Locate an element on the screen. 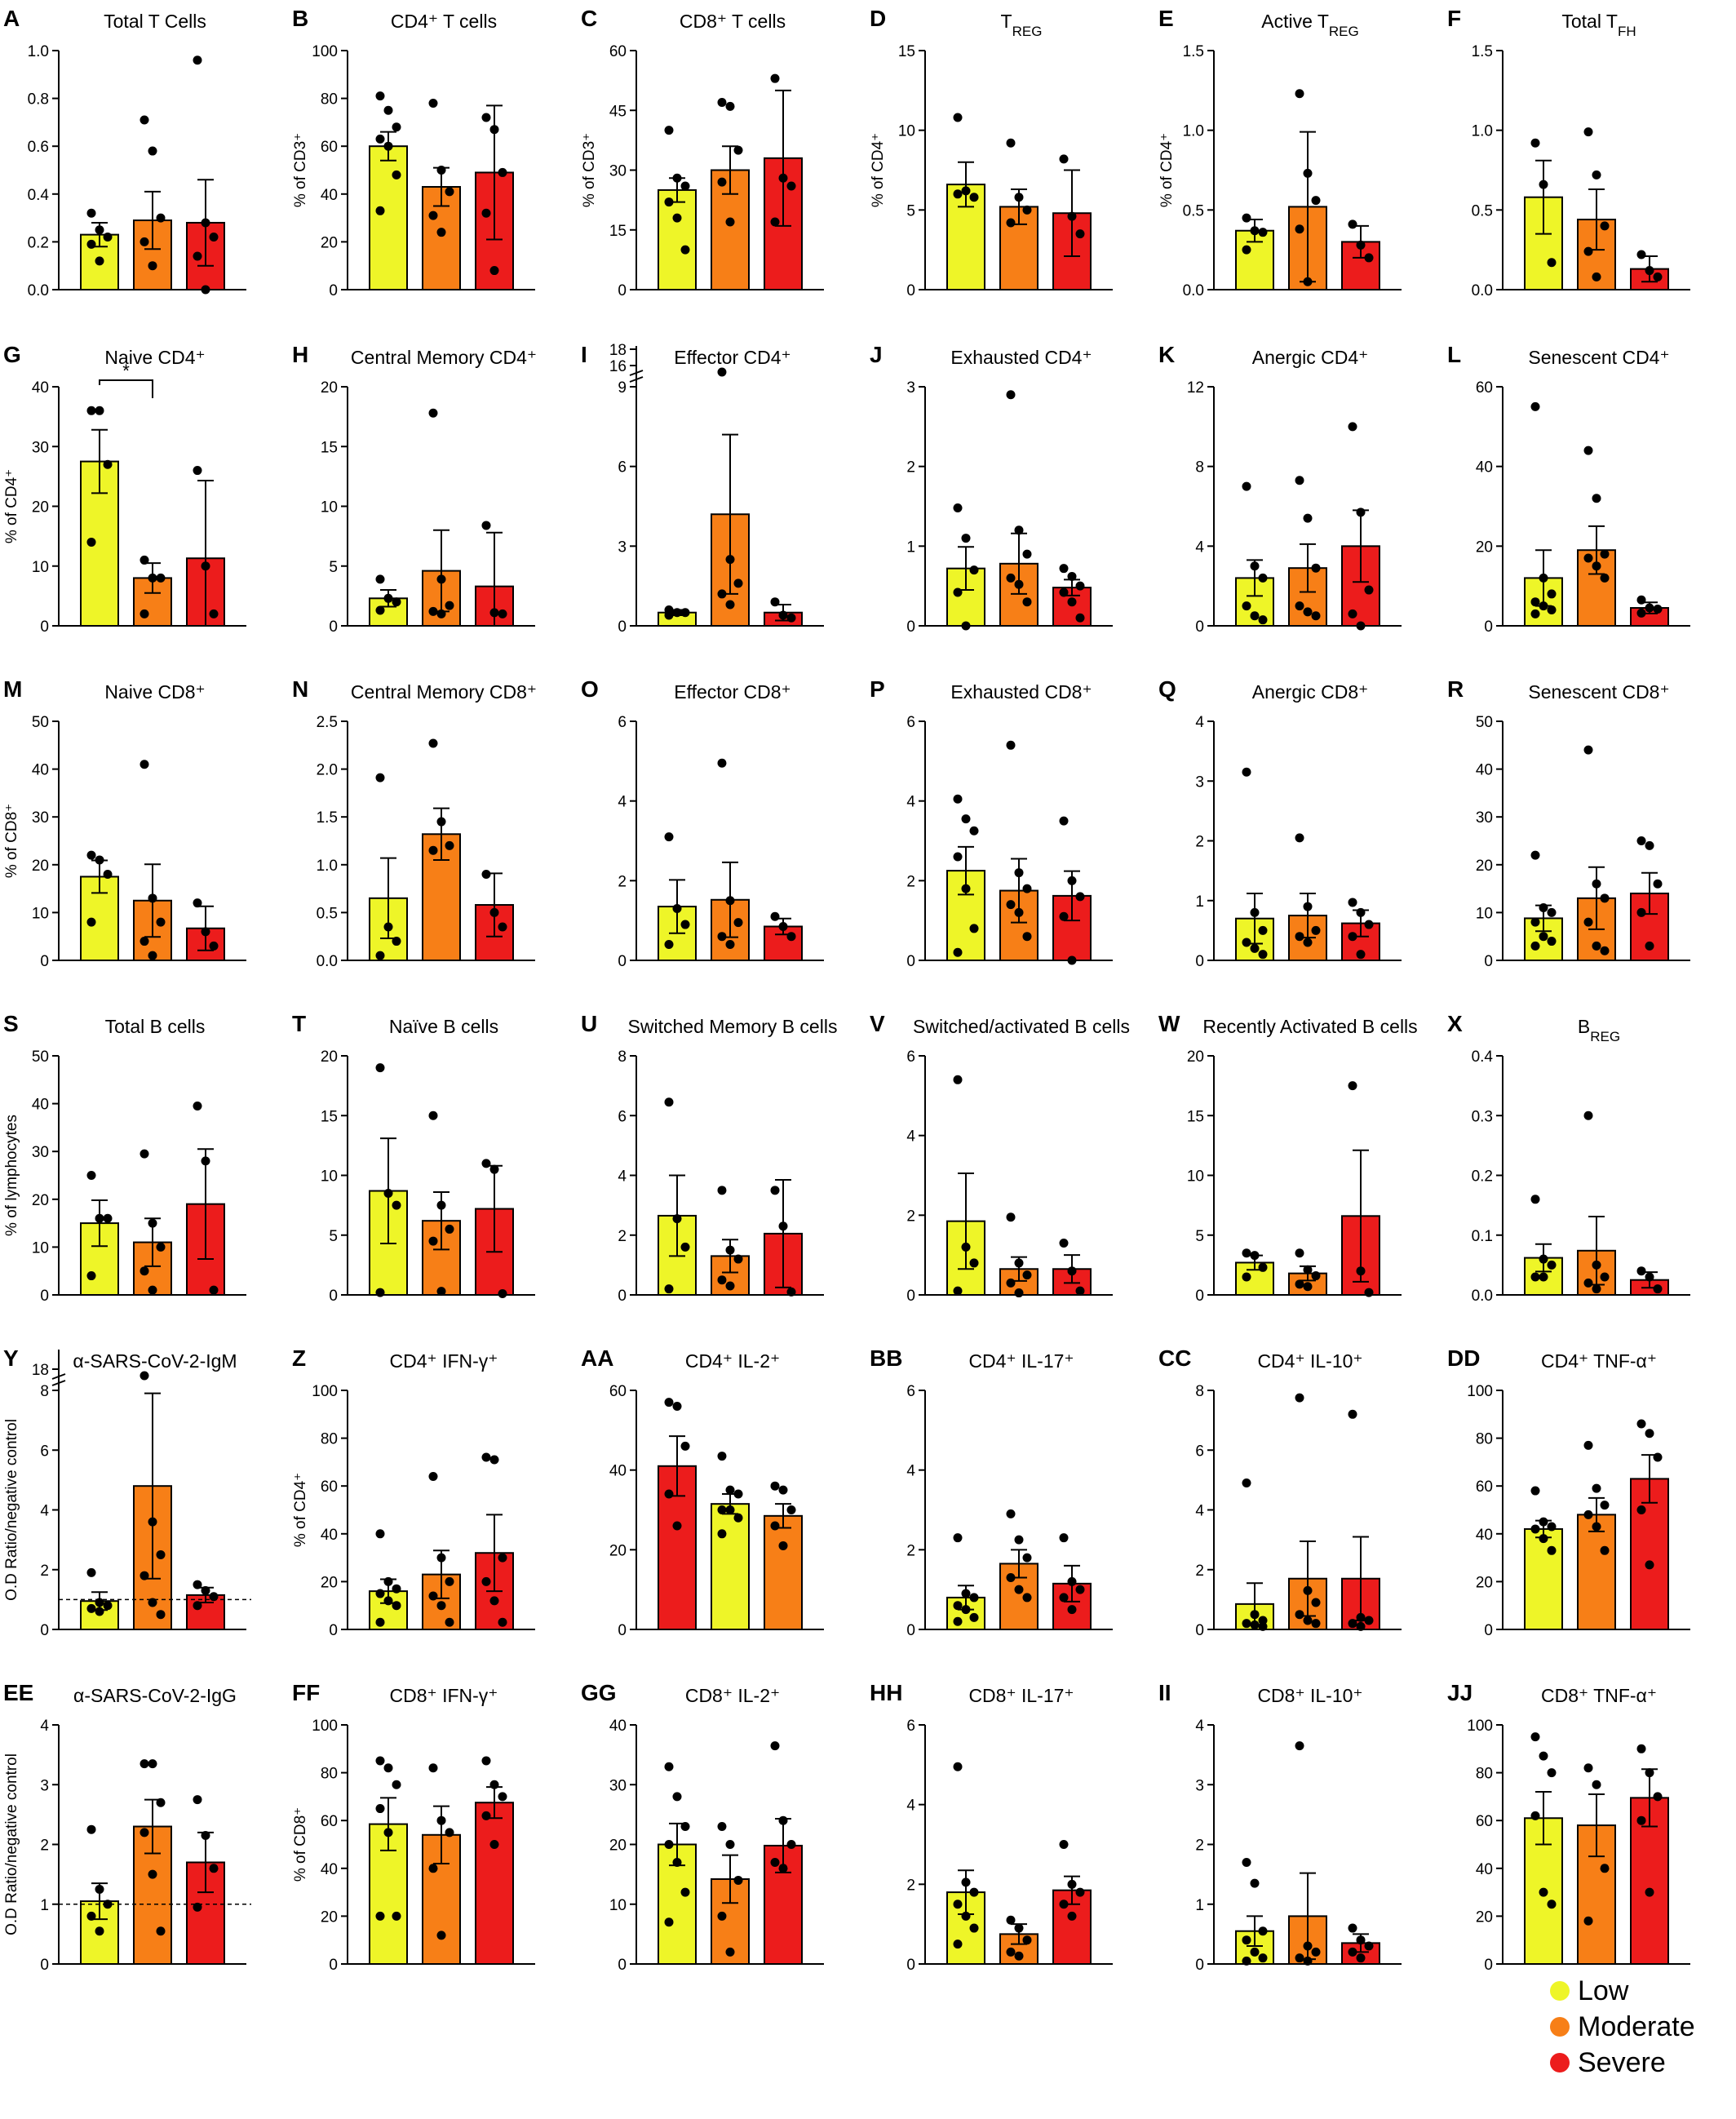 The image size is (1736, 2119). significance-label: * is located at coordinates (126, 371).